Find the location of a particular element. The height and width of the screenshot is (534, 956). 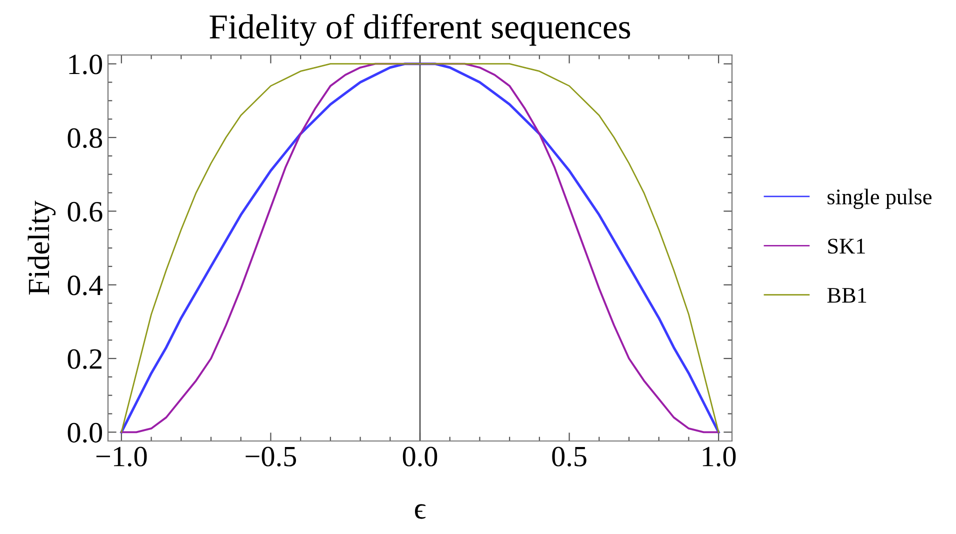

legend-label: SK1 is located at coordinates (846, 246).